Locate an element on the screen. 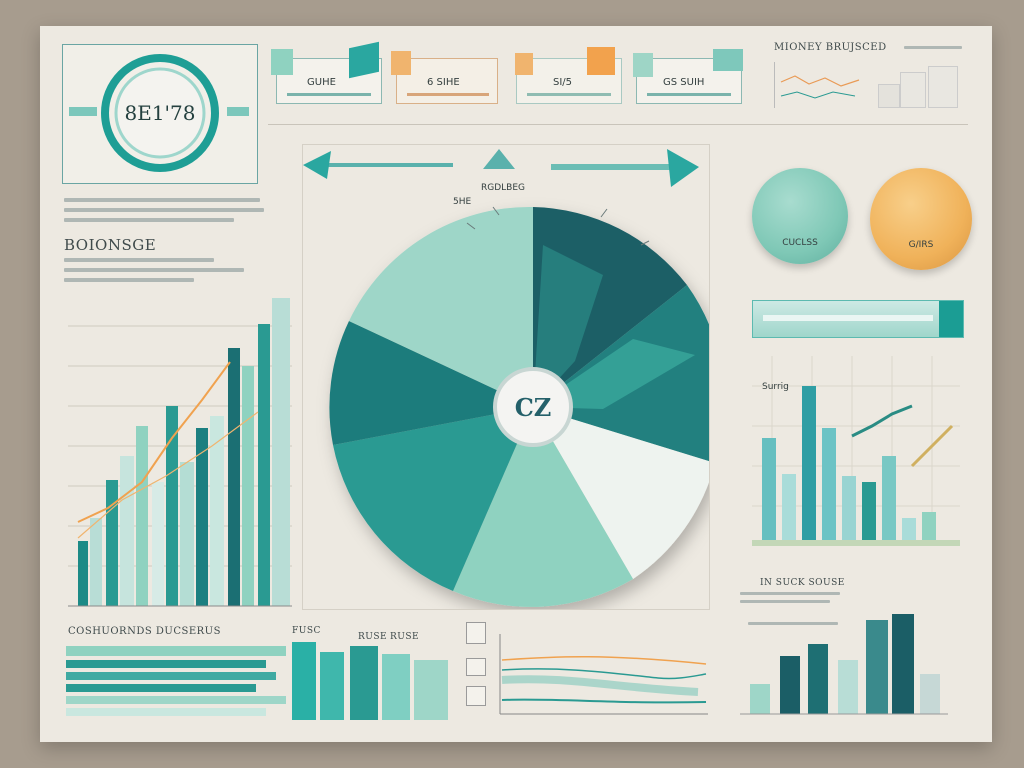 The width and height of the screenshot is (1024, 768). top-card-label: SI/5 is located at coordinates (563, 82).